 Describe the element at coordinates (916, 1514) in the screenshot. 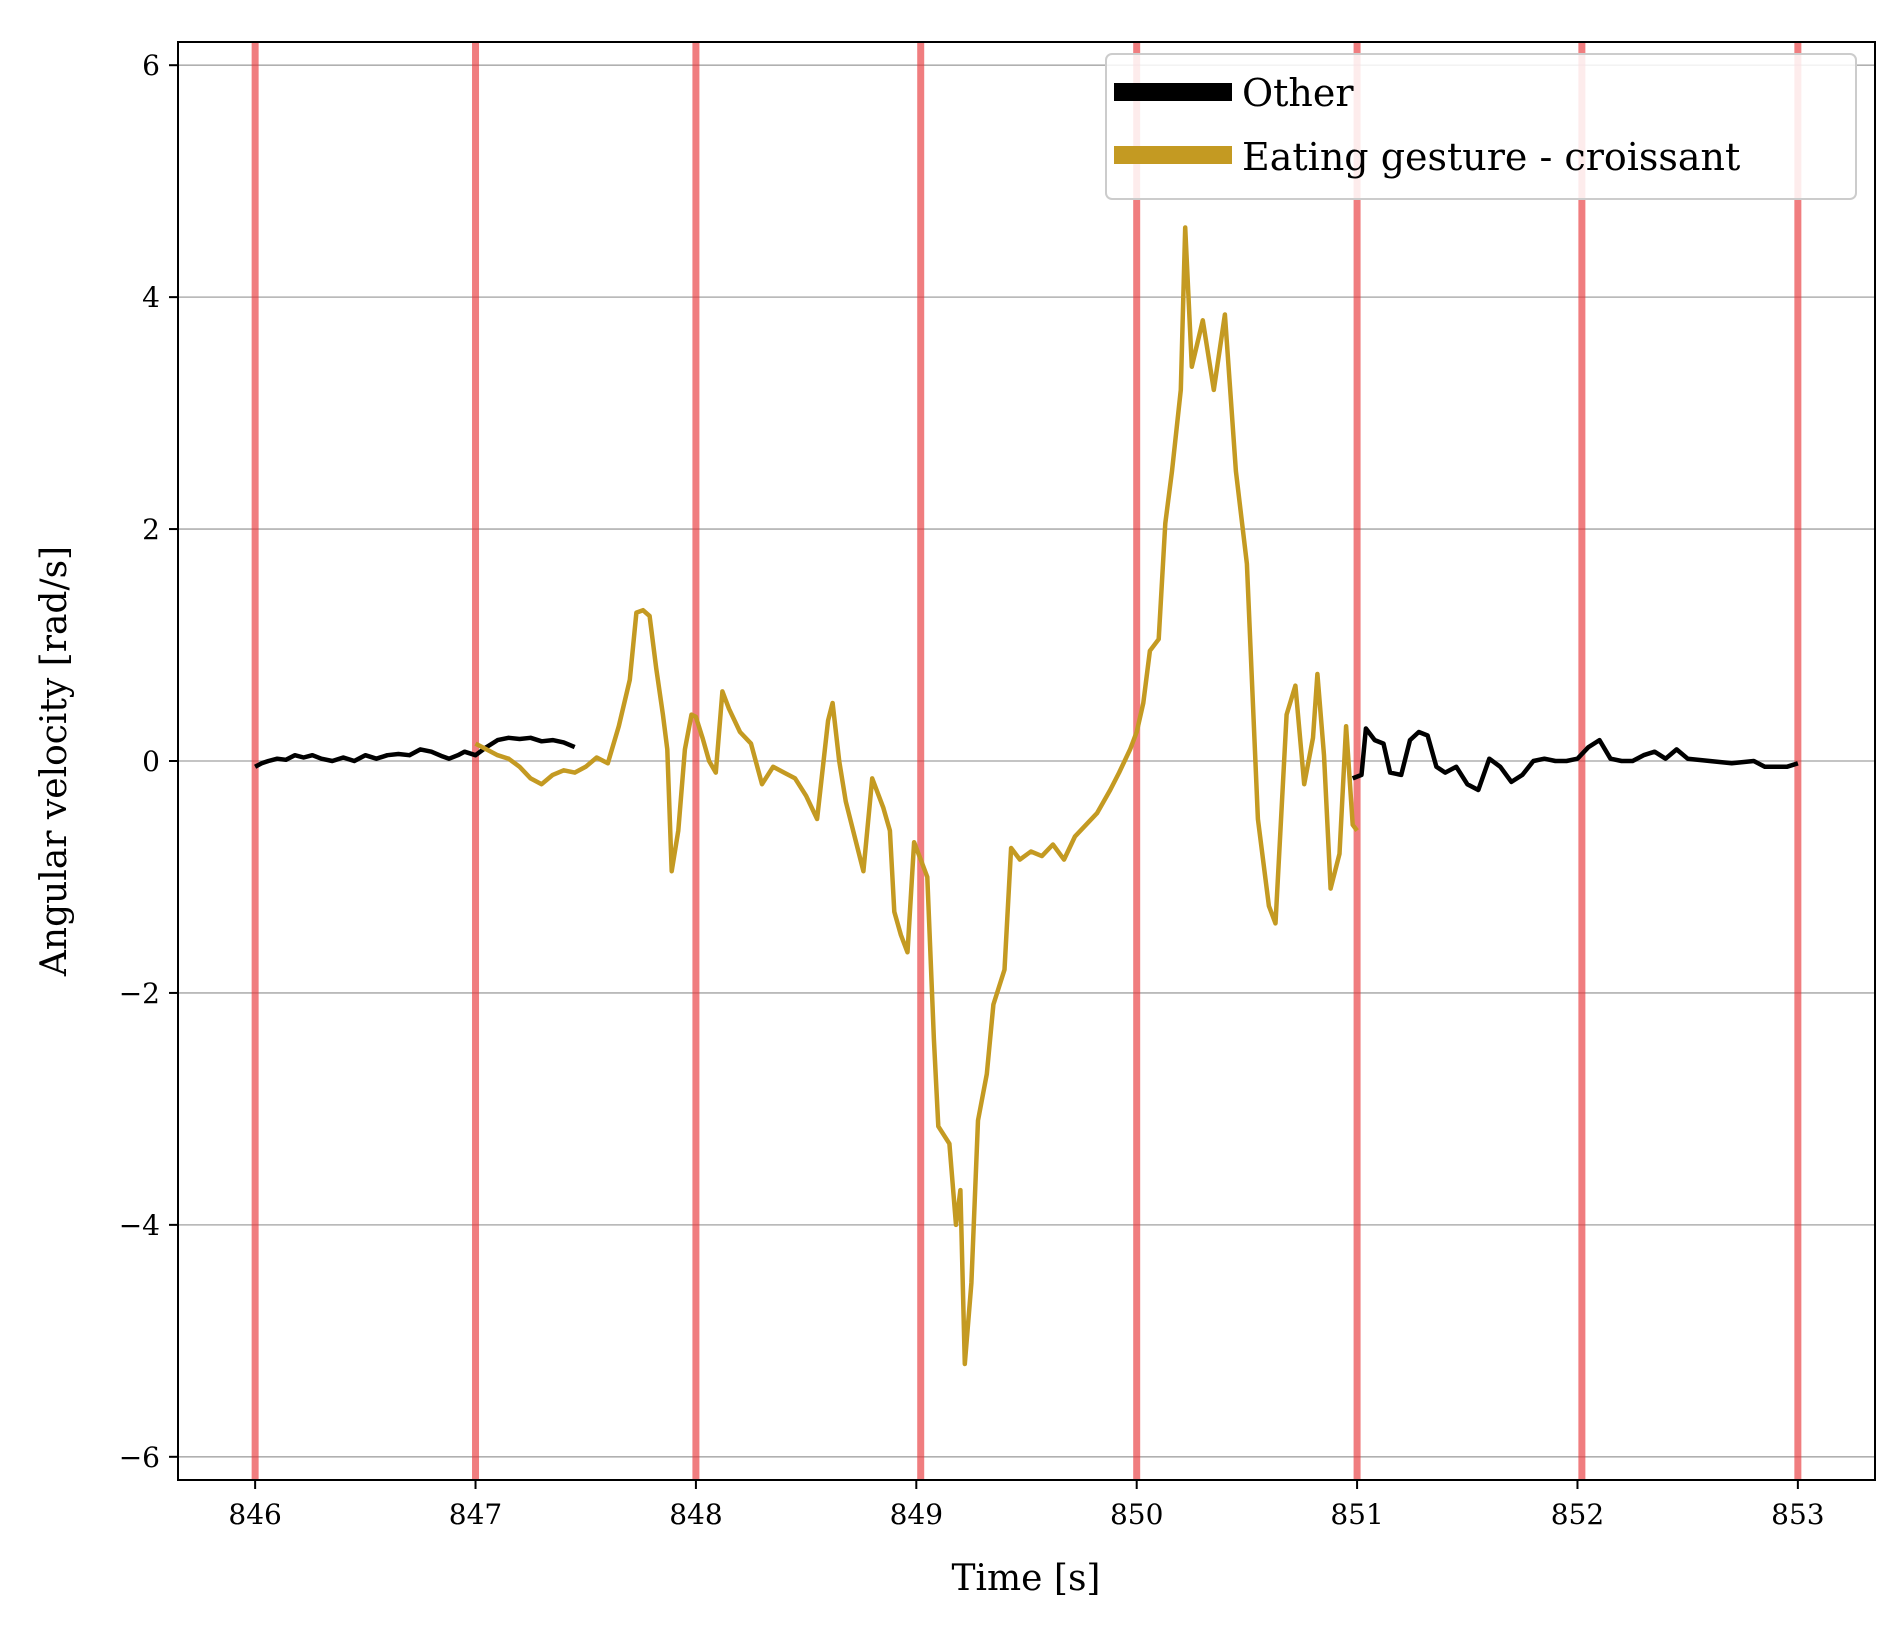

I see `x-tick-label: 849` at that location.